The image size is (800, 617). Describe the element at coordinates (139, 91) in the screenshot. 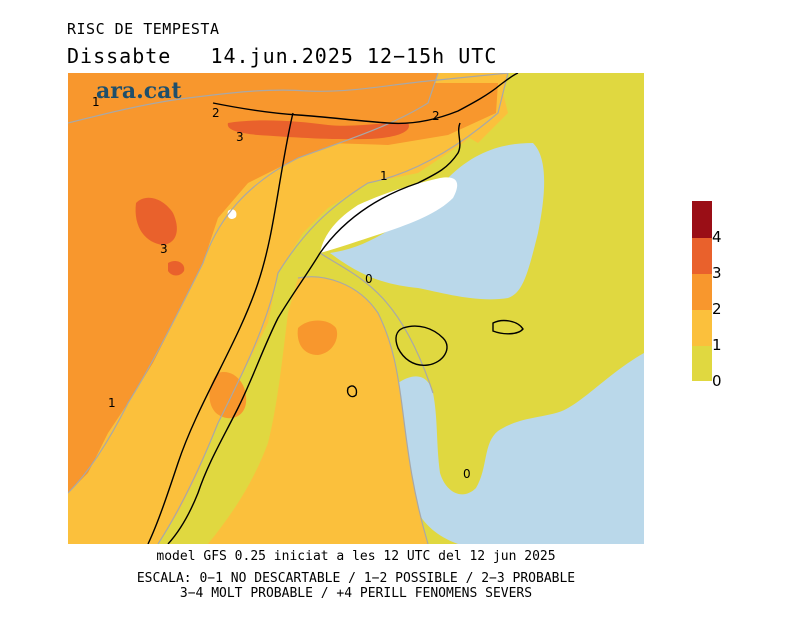

I see `ara-cat-logo: ara.cat` at that location.